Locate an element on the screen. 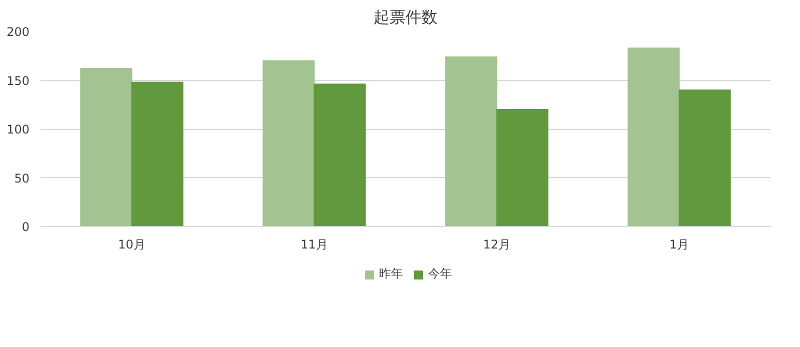 Image resolution: width=800 pixels, height=347 pixels. y-tick-label: 200 is located at coordinates (18, 32).